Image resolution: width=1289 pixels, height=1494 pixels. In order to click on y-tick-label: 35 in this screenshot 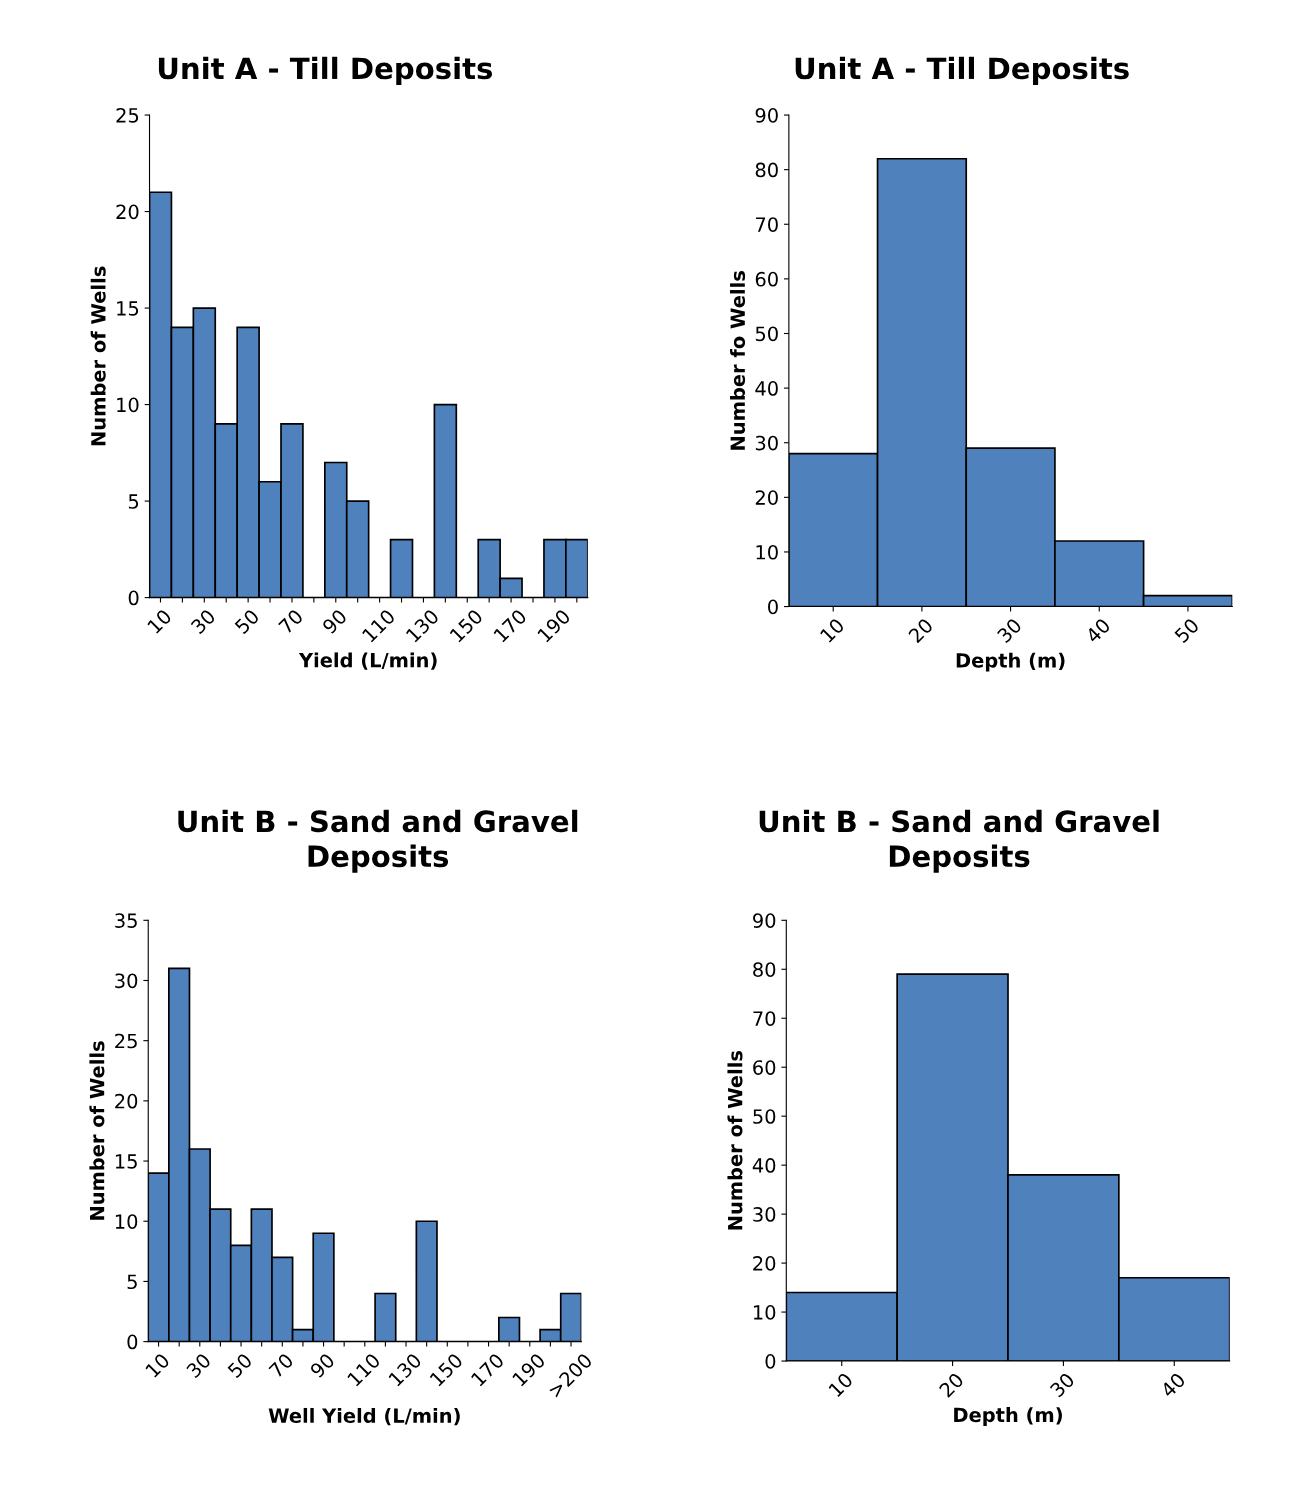, I will do `click(126, 920)`.